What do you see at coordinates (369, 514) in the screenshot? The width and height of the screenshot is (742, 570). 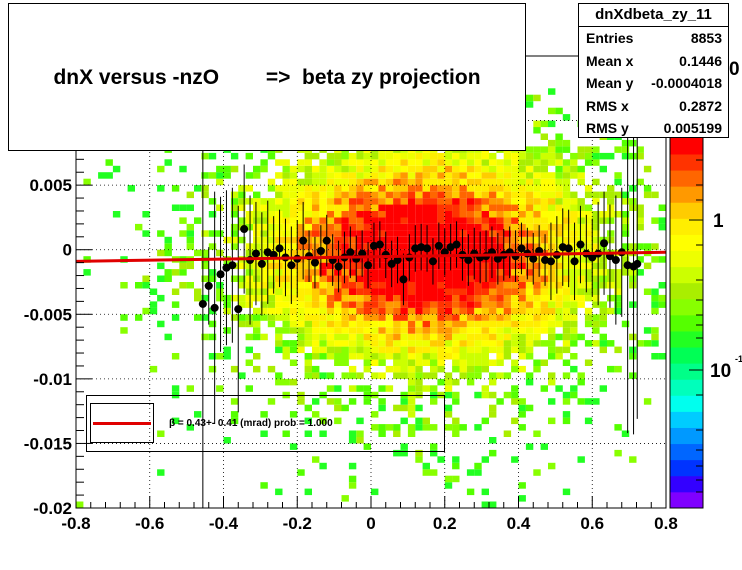 I see `x-axis: -0.8 -0.6 -0.4 -0.2 0 0.2 0.4 0.6 0.8` at bounding box center [369, 514].